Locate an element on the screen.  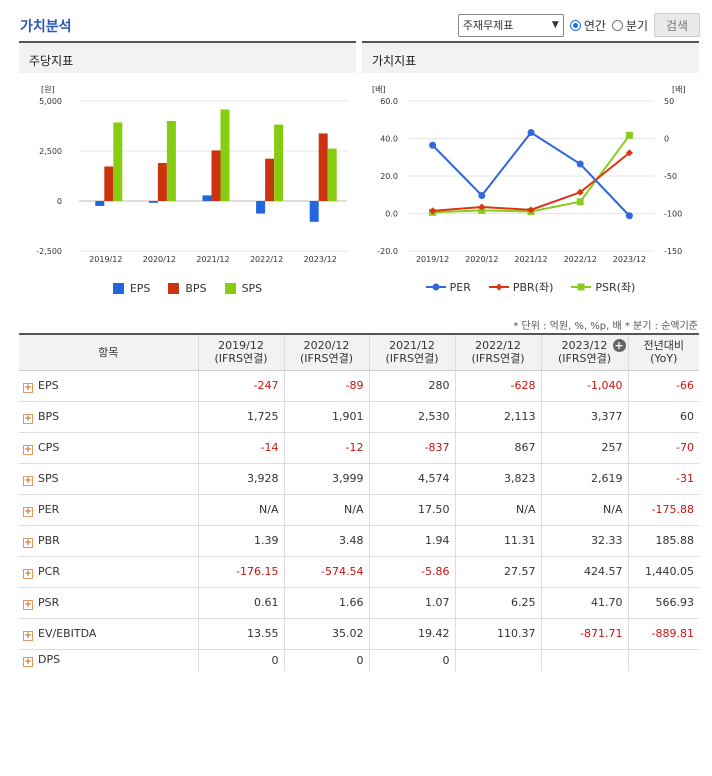
row-label: CPS is located at coordinates (49, 447).